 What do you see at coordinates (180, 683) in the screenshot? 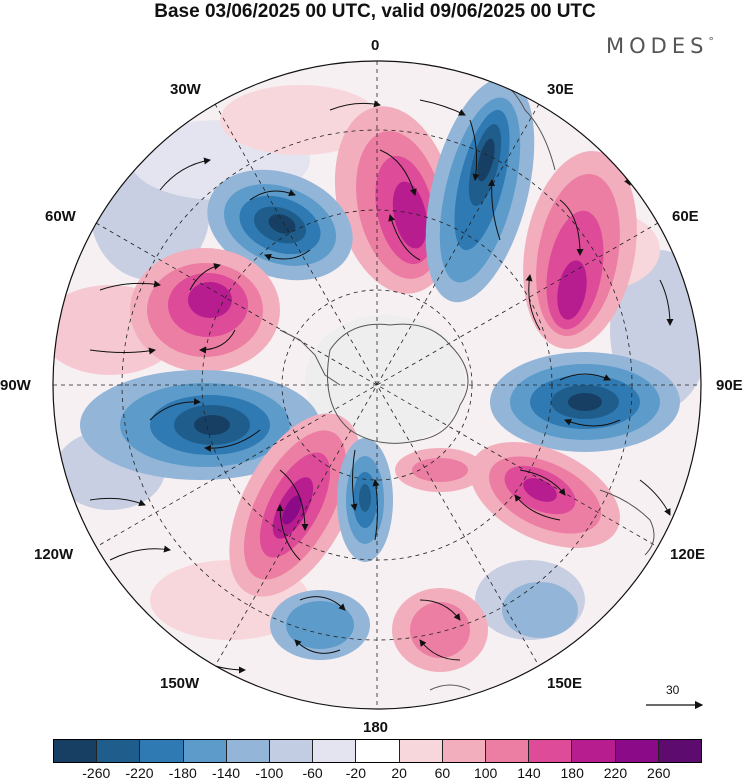
I see `lon-label-150w: 150W` at bounding box center [180, 683].